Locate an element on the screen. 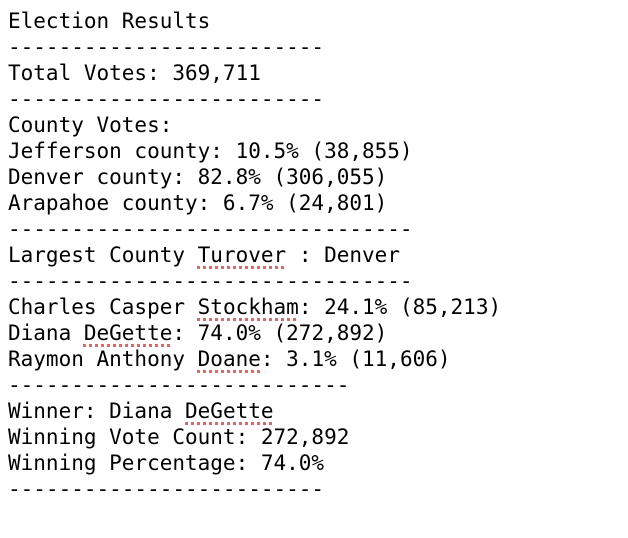  largest-county-line: Largest County Turover : Denver is located at coordinates (314, 255).